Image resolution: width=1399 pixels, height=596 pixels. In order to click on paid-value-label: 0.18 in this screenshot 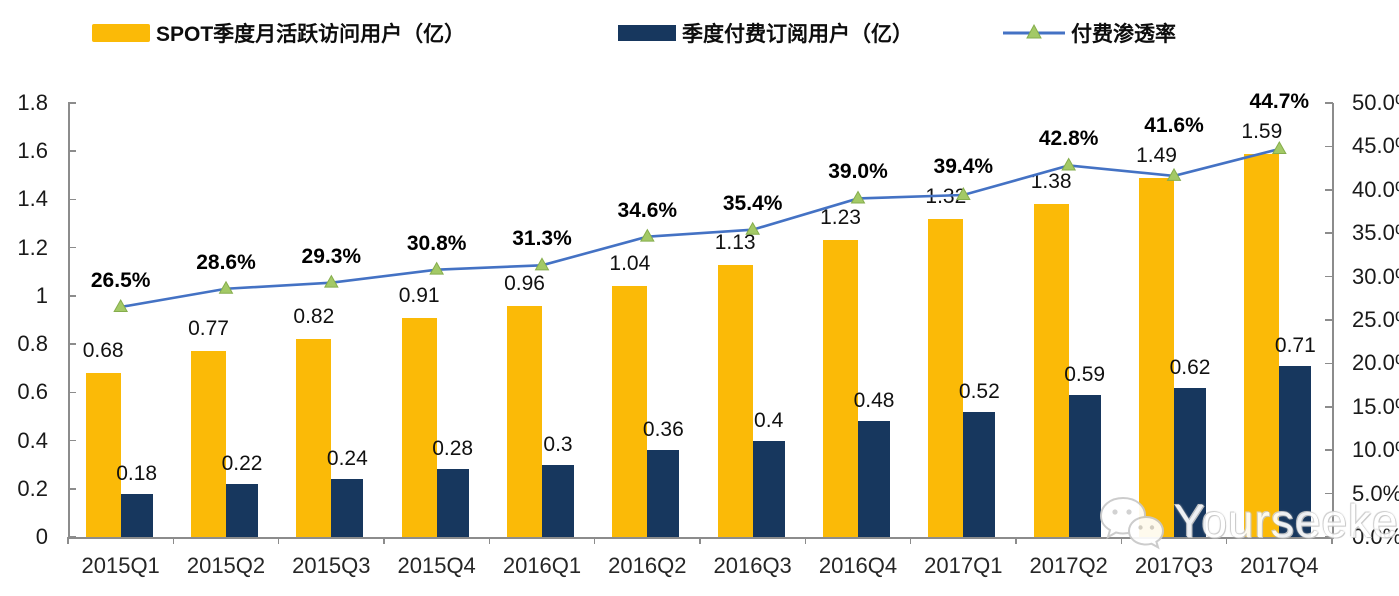, I will do `click(137, 473)`.